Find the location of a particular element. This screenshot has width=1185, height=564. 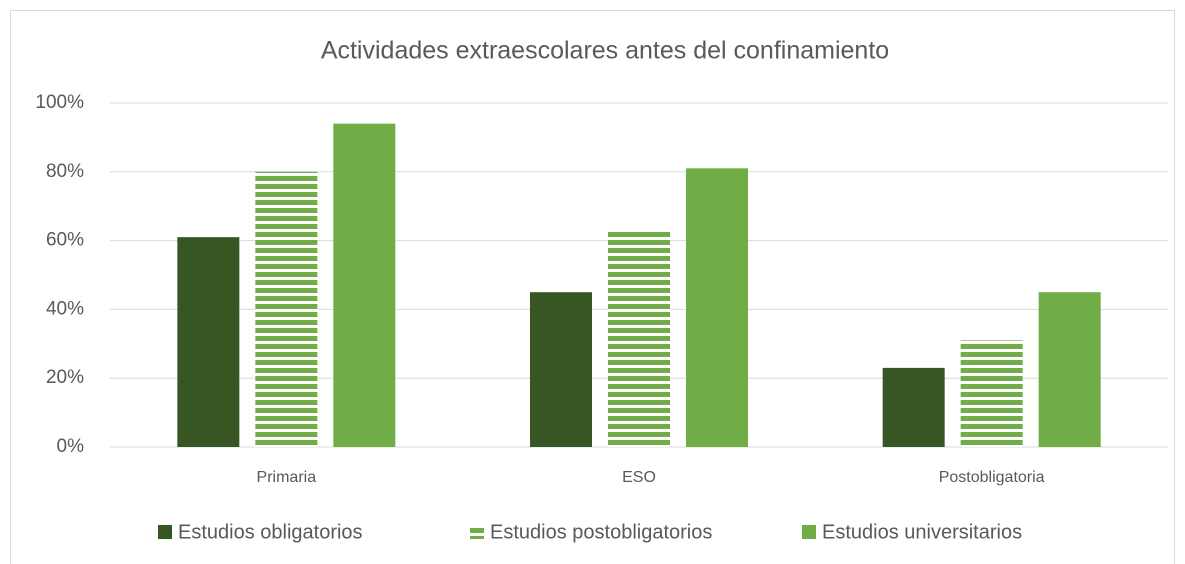

x-tick-label: Primaria is located at coordinates (287, 477).